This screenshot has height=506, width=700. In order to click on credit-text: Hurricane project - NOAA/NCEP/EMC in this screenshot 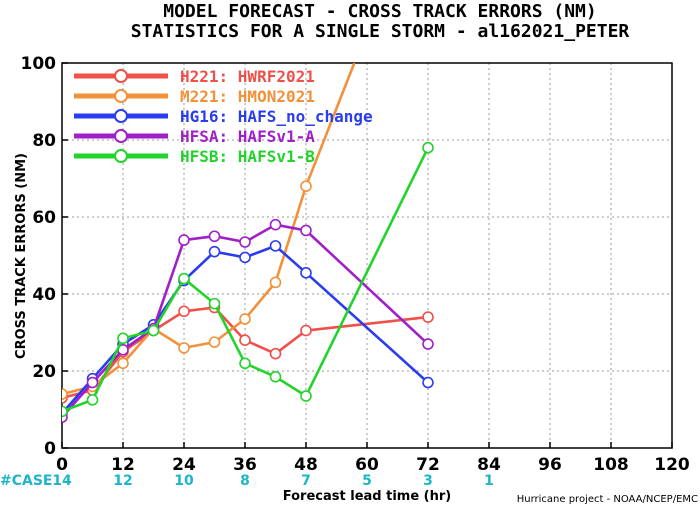, I will do `click(607, 499)`.